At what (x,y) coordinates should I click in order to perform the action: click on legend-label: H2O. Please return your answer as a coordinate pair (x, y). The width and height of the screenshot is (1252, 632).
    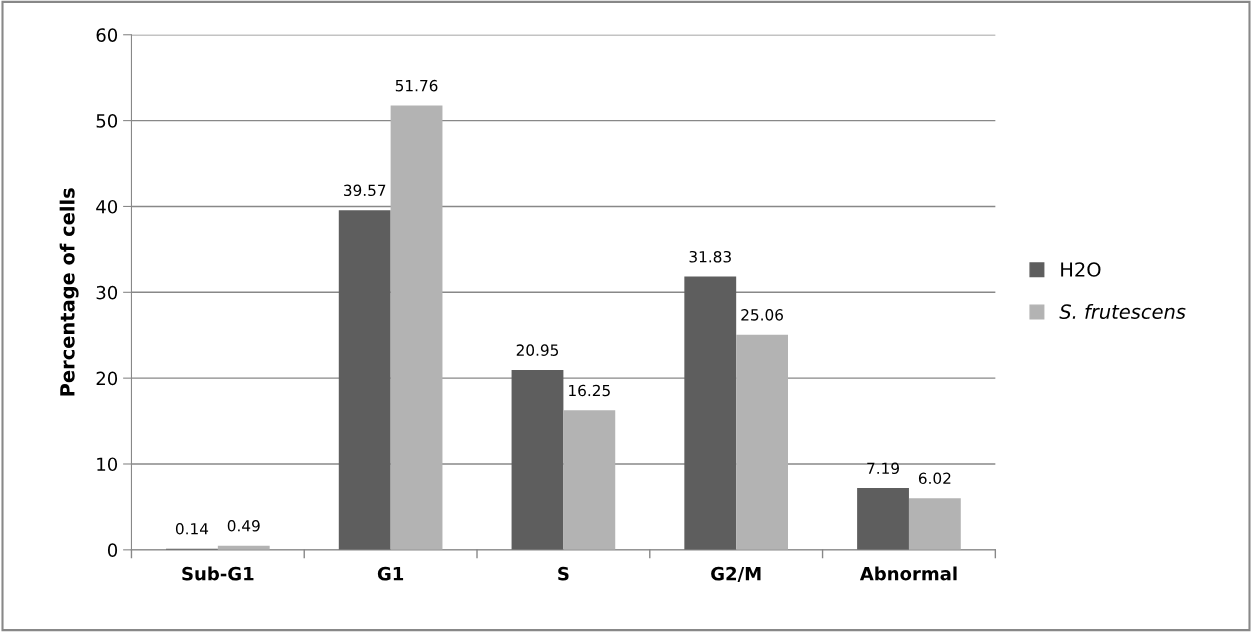
    Looking at the image, I should click on (1081, 269).